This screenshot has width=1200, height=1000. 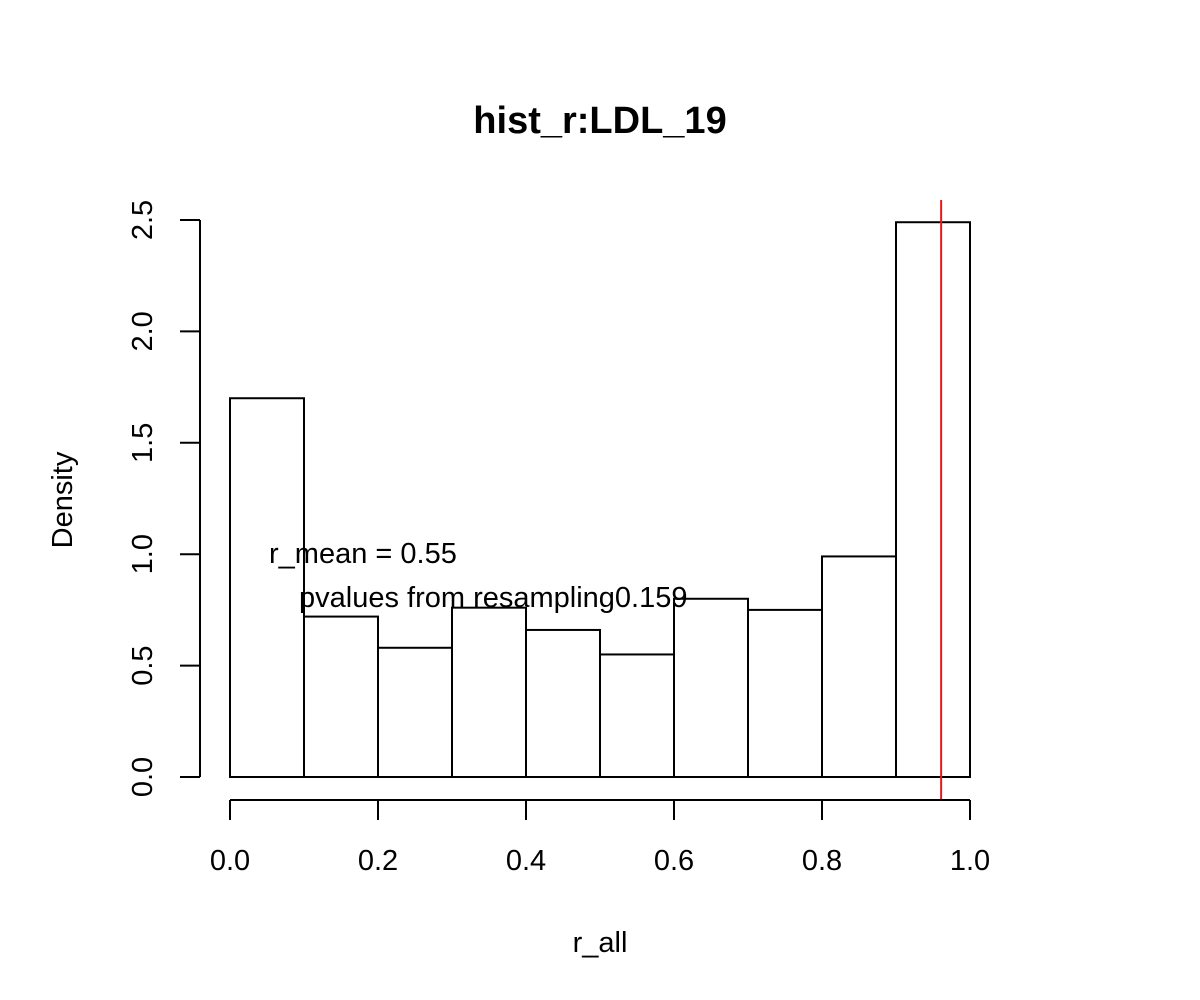 What do you see at coordinates (363, 554) in the screenshot?
I see `mean-annotation: r_mean = 0.55` at bounding box center [363, 554].